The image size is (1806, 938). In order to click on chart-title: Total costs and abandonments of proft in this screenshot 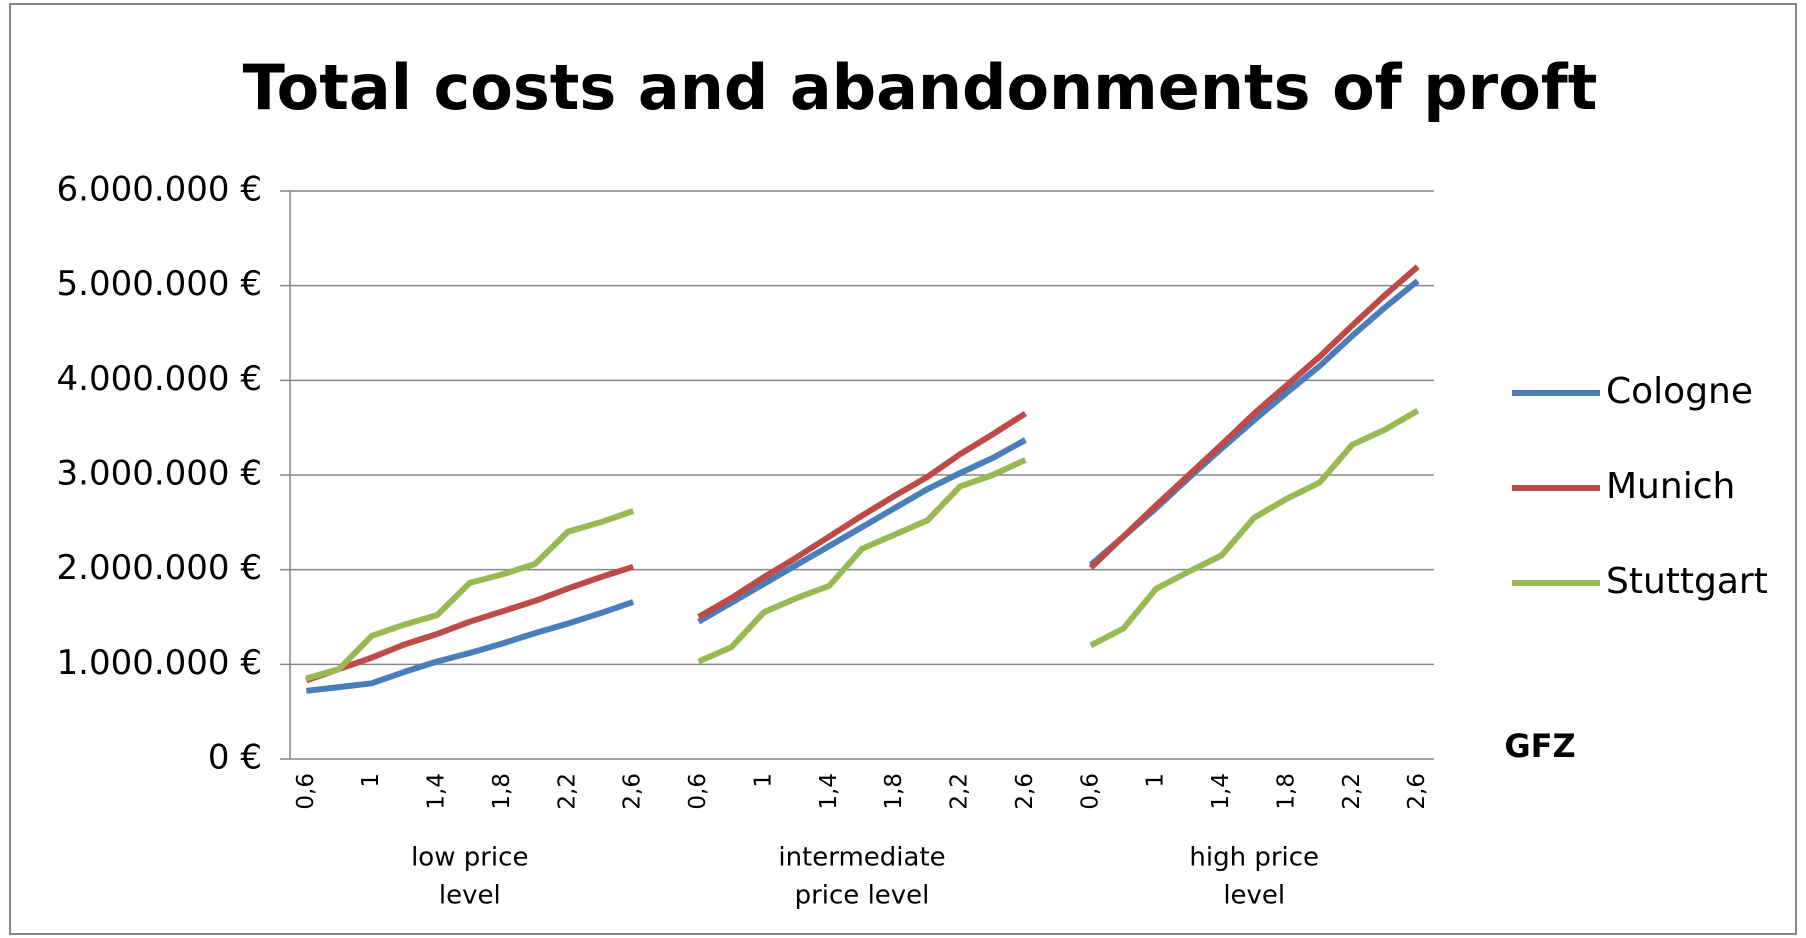, I will do `click(920, 87)`.